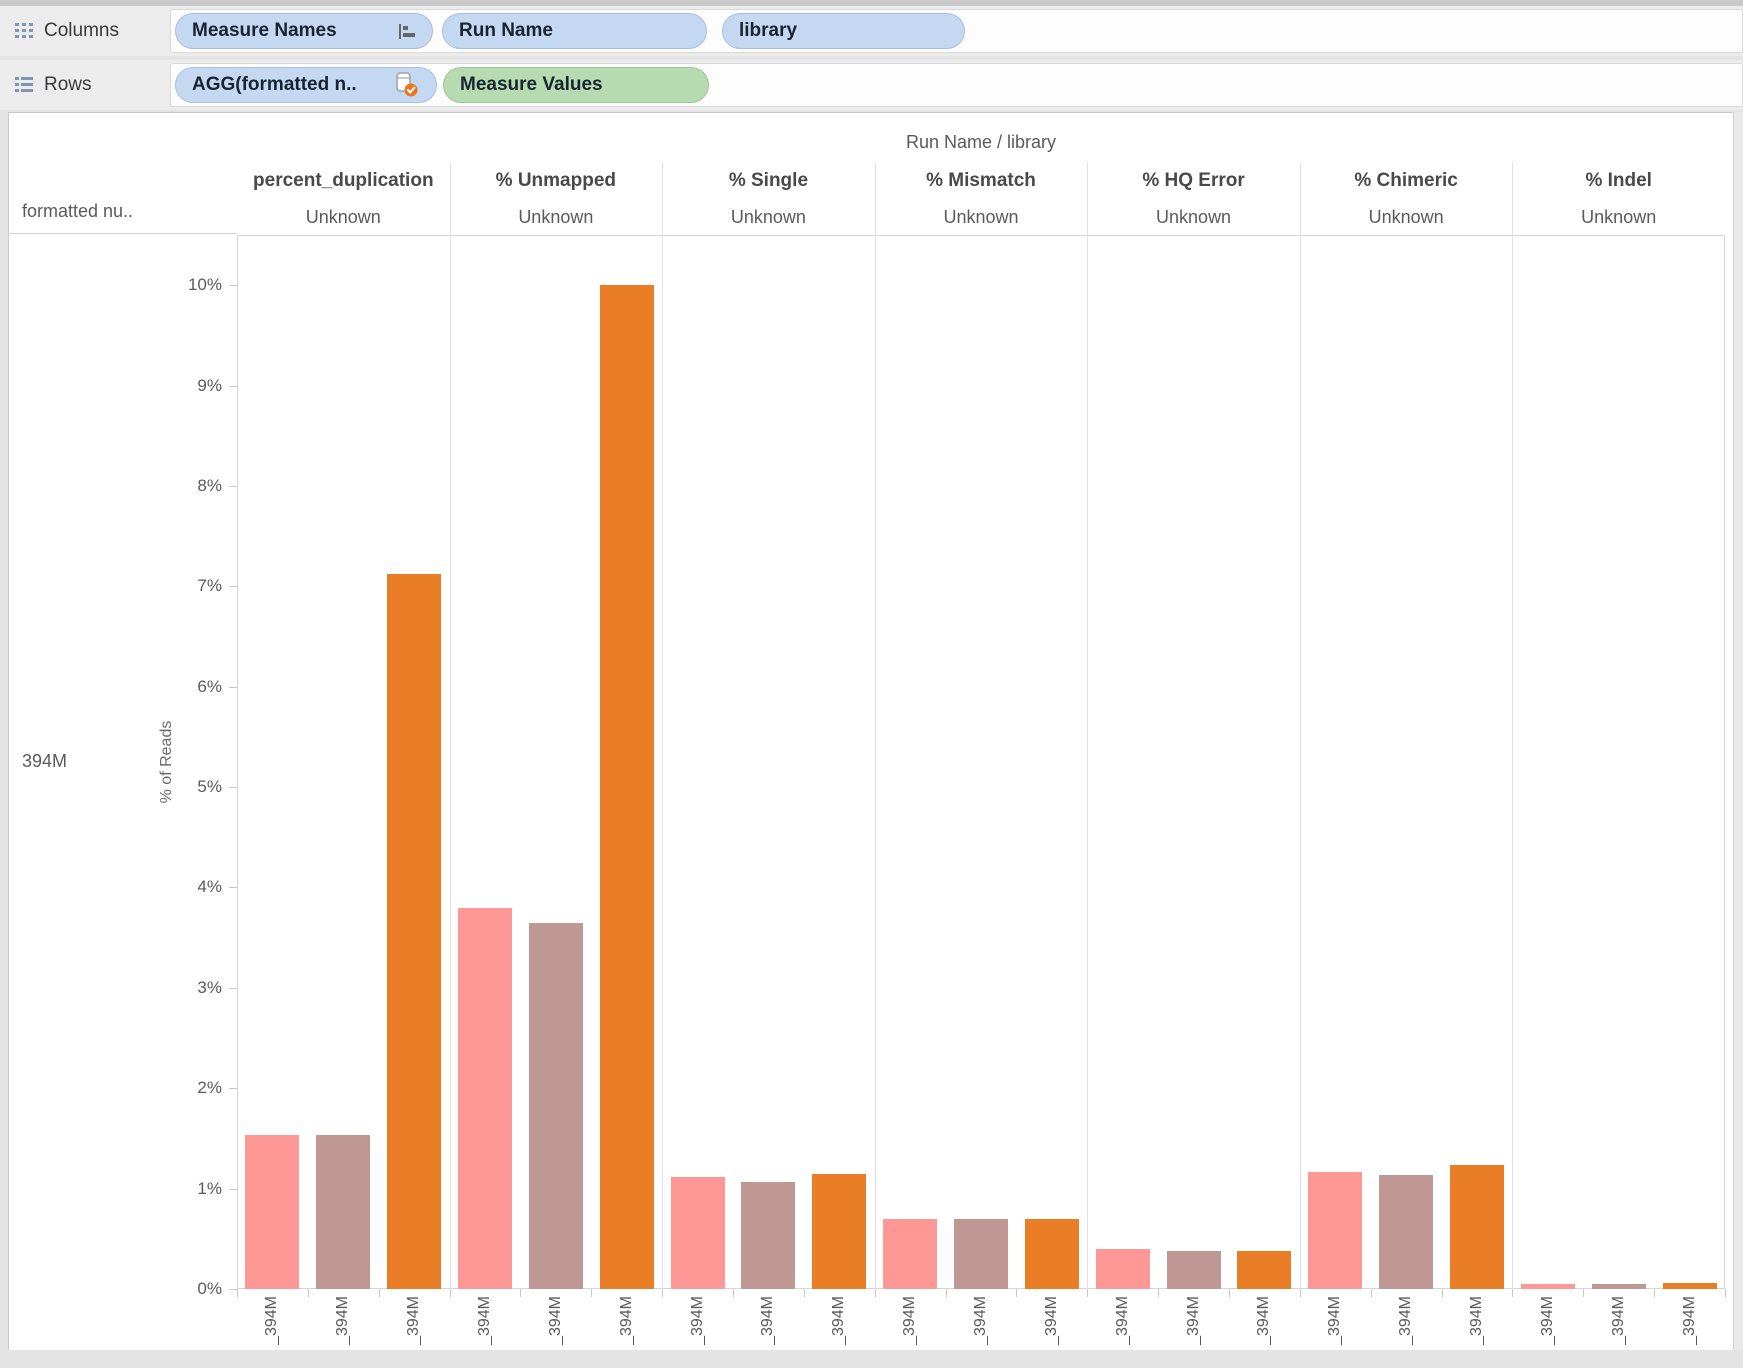 The width and height of the screenshot is (1743, 1368). Describe the element at coordinates (531, 84) in the screenshot. I see `pill-measure-values-label: Measure Values` at that location.